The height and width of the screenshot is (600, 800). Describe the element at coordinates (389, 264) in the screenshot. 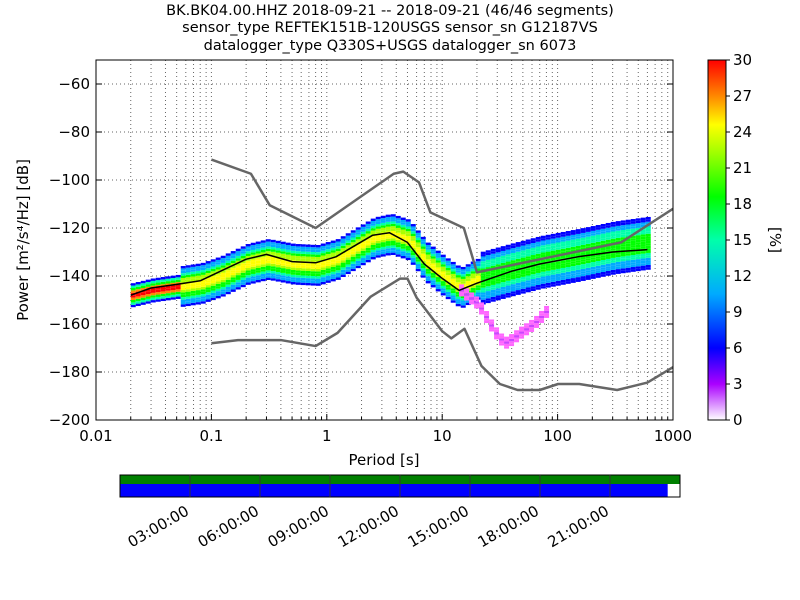

I see `mean-curve` at that location.